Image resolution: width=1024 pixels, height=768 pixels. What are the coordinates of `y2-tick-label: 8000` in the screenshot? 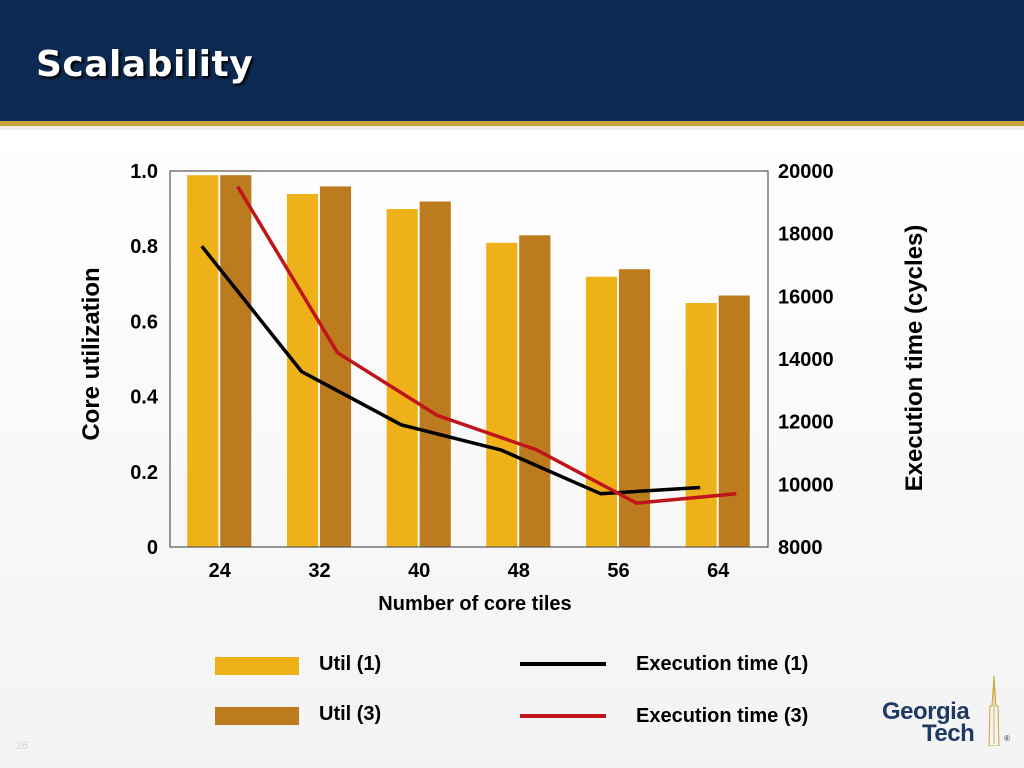 It's located at (800, 548).